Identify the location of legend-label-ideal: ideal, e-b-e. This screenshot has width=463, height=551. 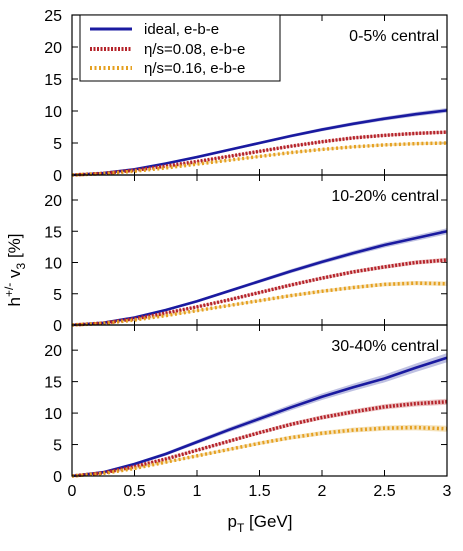
(181, 29).